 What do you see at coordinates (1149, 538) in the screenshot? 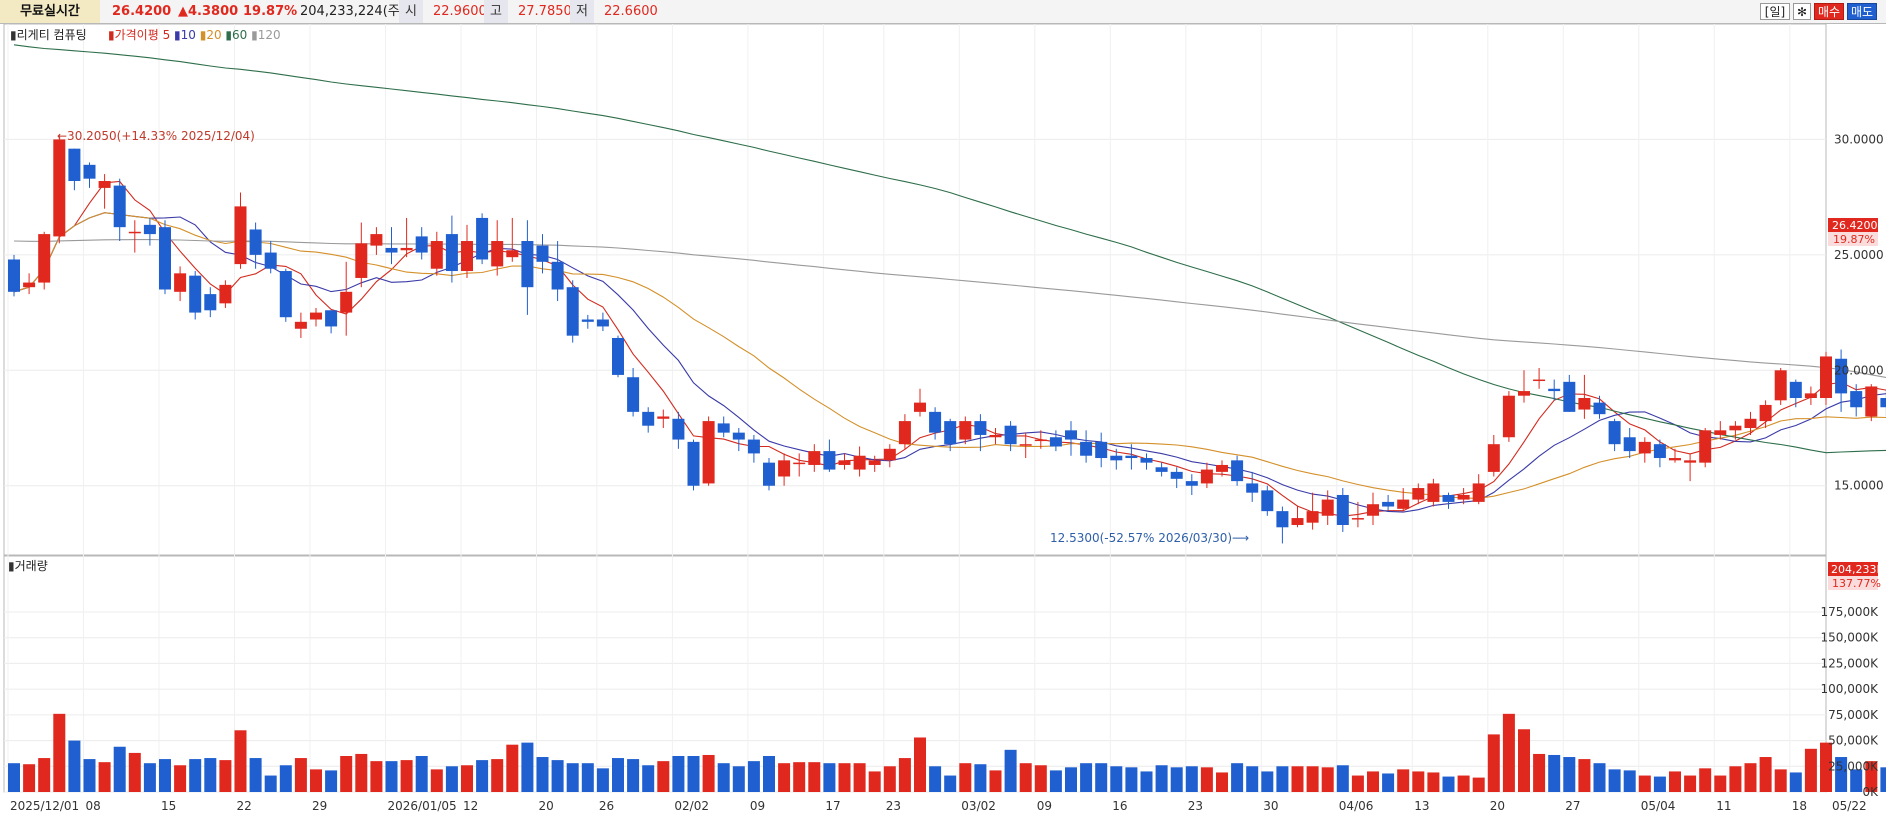
I see `low-annotation: 12.5300(-52.57% 2026/03/30)⟶` at bounding box center [1149, 538].